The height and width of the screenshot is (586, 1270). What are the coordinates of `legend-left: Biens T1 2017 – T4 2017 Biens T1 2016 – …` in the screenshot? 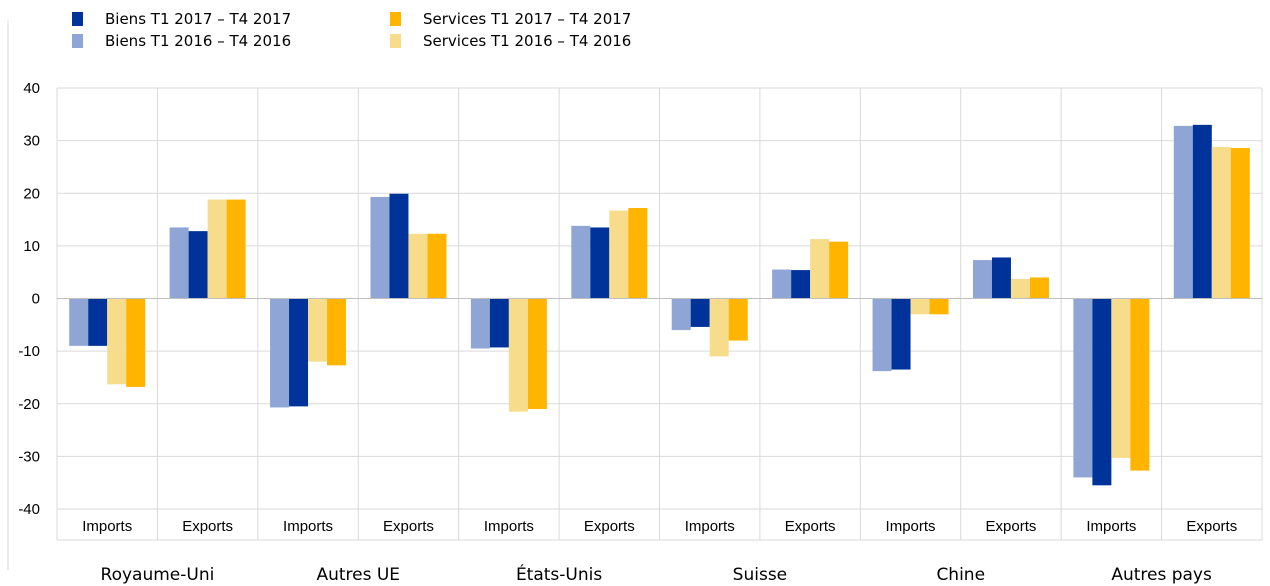 It's located at (181, 30).